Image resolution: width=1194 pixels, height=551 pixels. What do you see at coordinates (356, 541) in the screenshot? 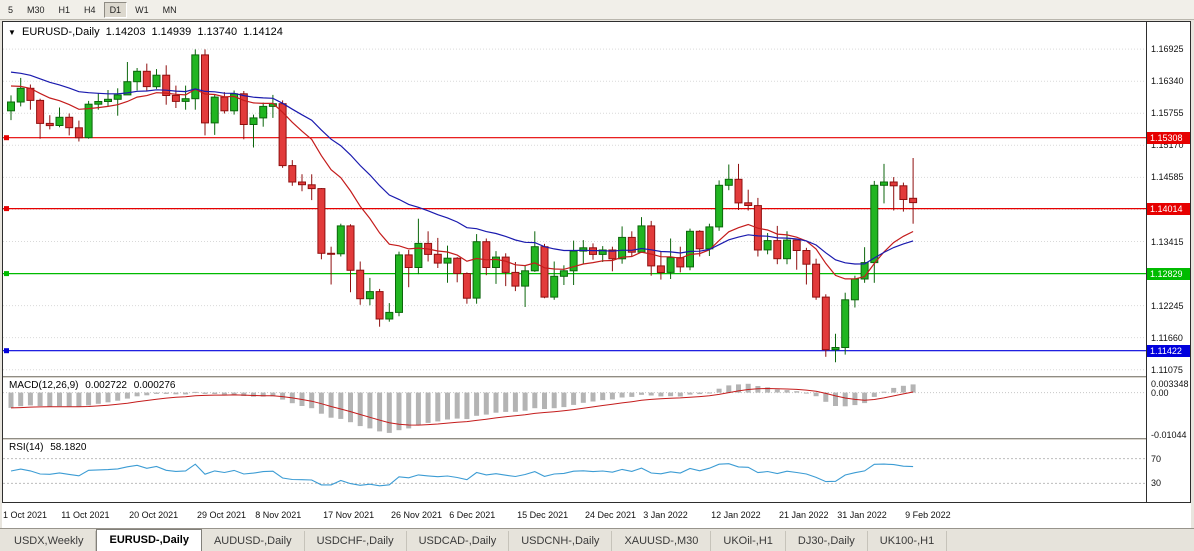
I see `chart-tab-usdchf-daily: USDCHF-,Daily` at bounding box center [356, 541].